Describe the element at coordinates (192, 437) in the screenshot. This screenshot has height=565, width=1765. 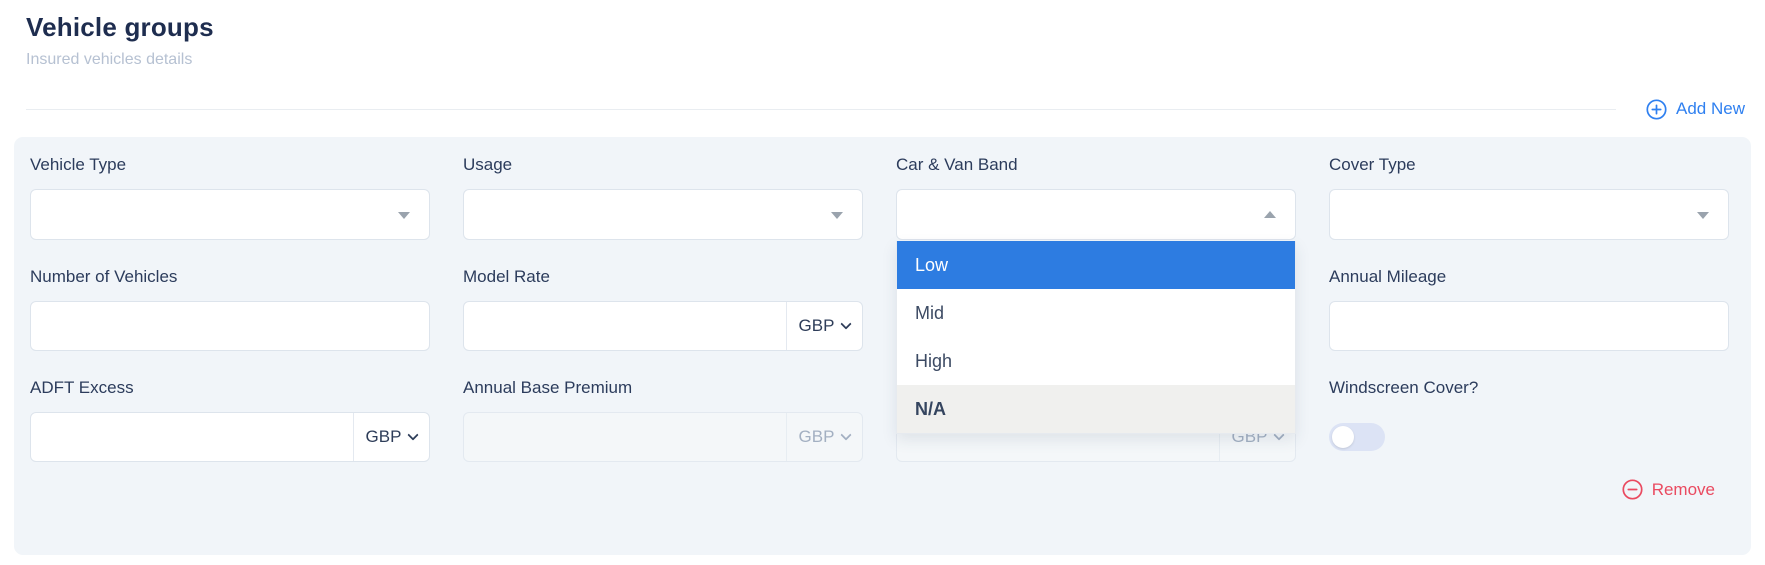
I see `adft-excess-input` at that location.